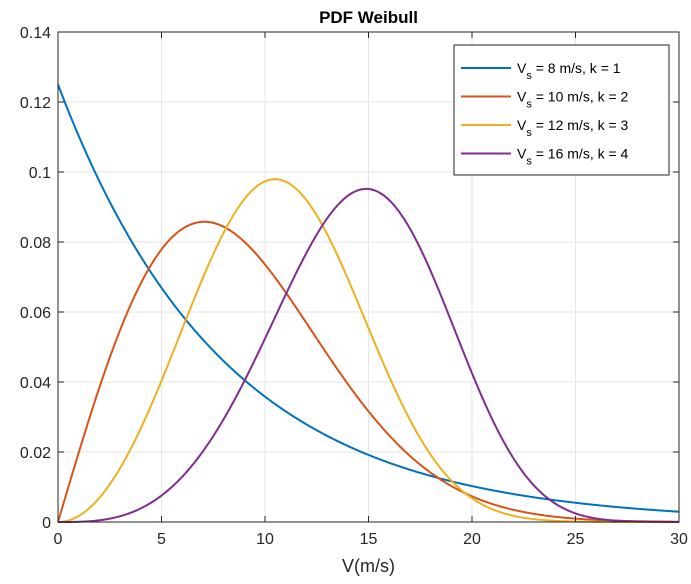 The height and width of the screenshot is (584, 691). I want to click on y-tick-label: 0.12, so click(35, 103).